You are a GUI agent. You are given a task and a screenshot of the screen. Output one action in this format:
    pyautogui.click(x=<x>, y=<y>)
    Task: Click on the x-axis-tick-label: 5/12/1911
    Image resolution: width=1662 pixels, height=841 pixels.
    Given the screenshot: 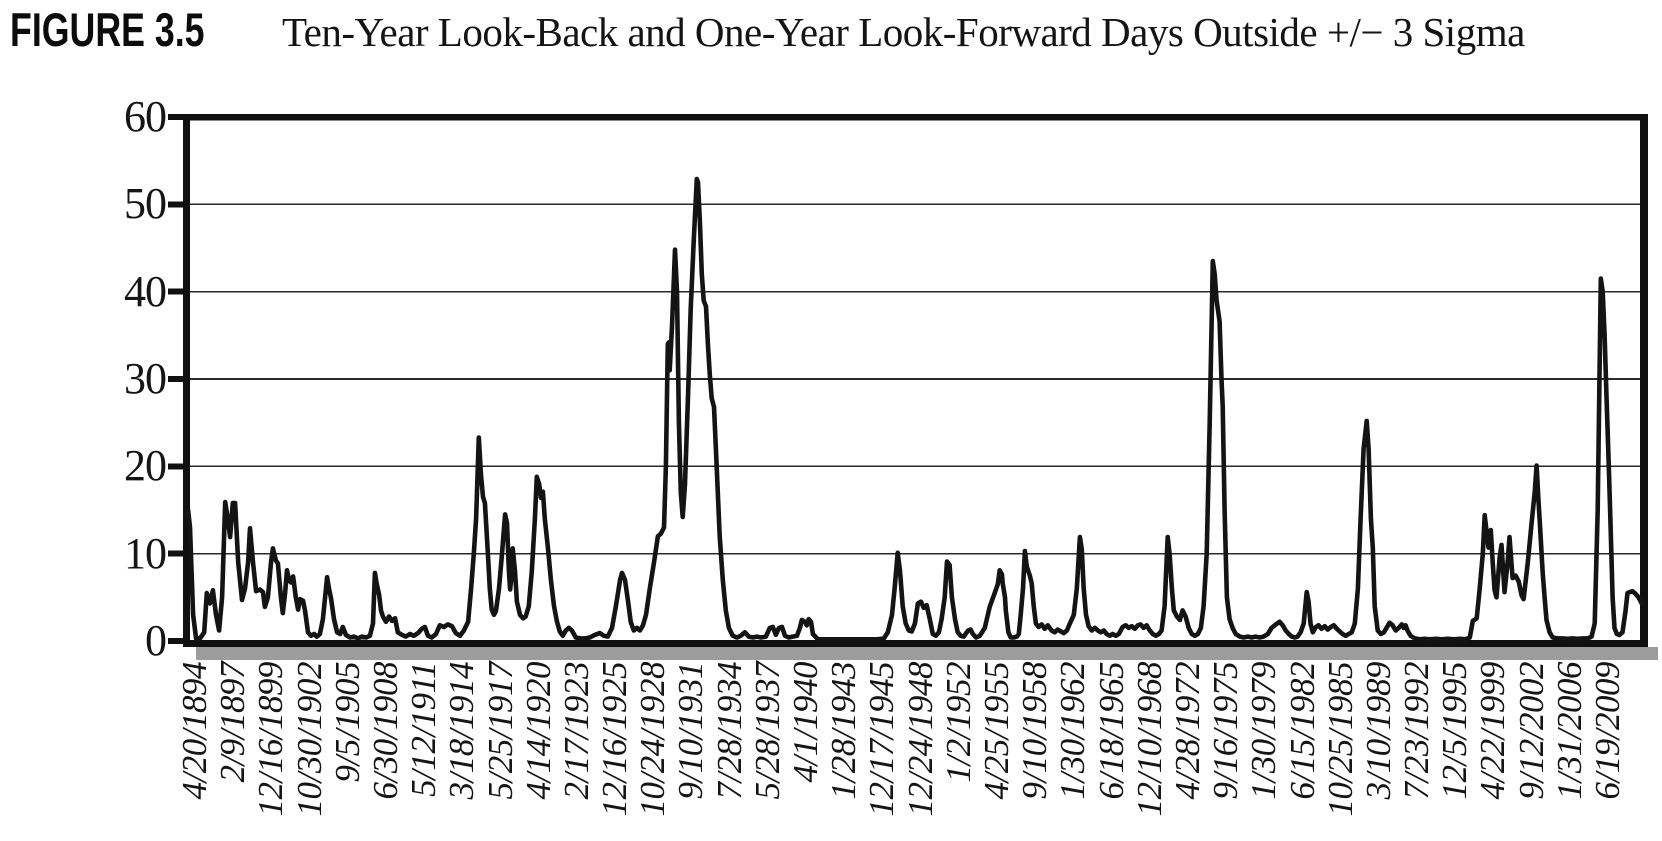 What is the action you would take?
    pyautogui.click(x=424, y=729)
    